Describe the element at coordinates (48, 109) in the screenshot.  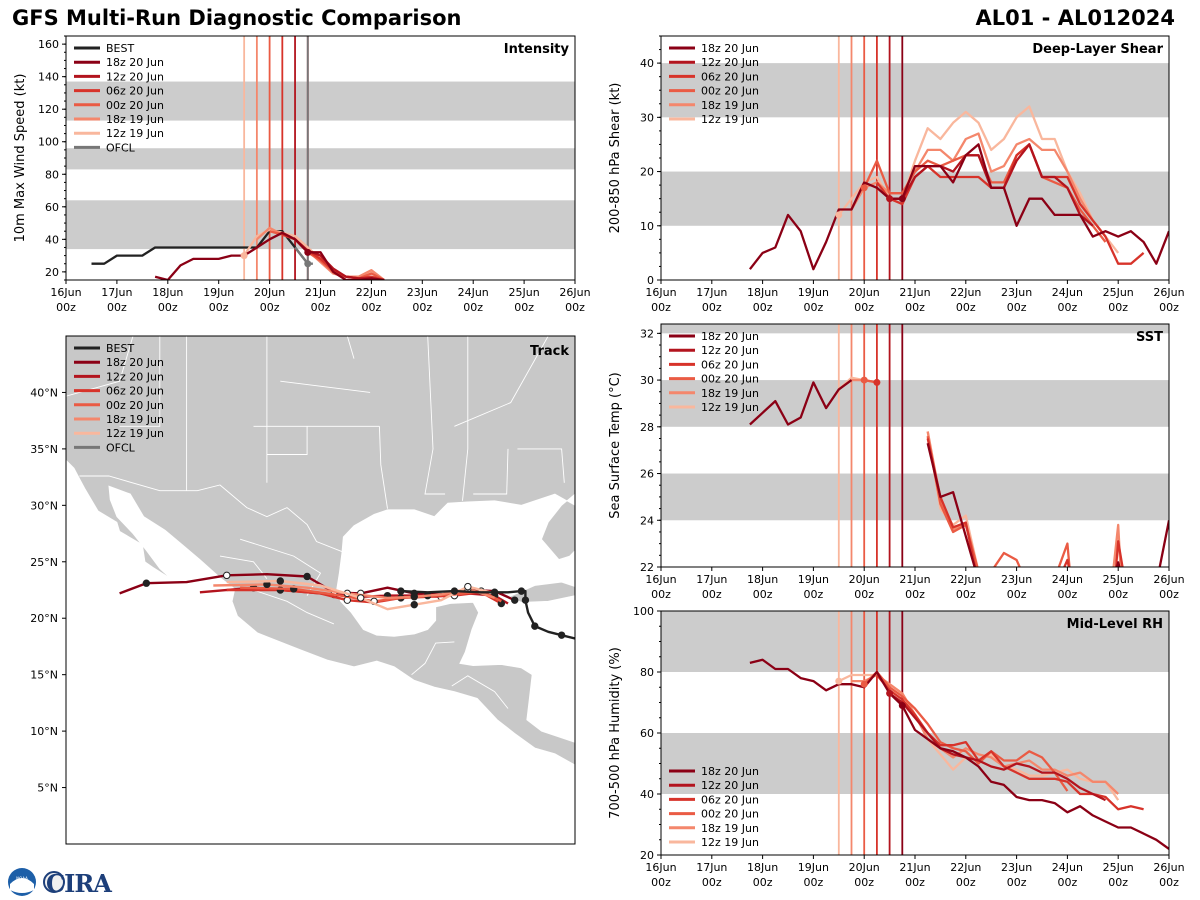
I see `y-tick-label: 120` at that location.